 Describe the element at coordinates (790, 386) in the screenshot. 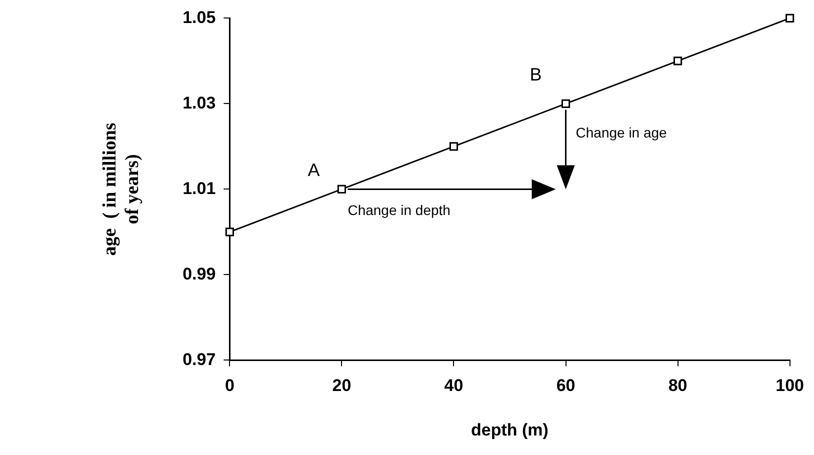

I see `x-tick-label: 100` at that location.